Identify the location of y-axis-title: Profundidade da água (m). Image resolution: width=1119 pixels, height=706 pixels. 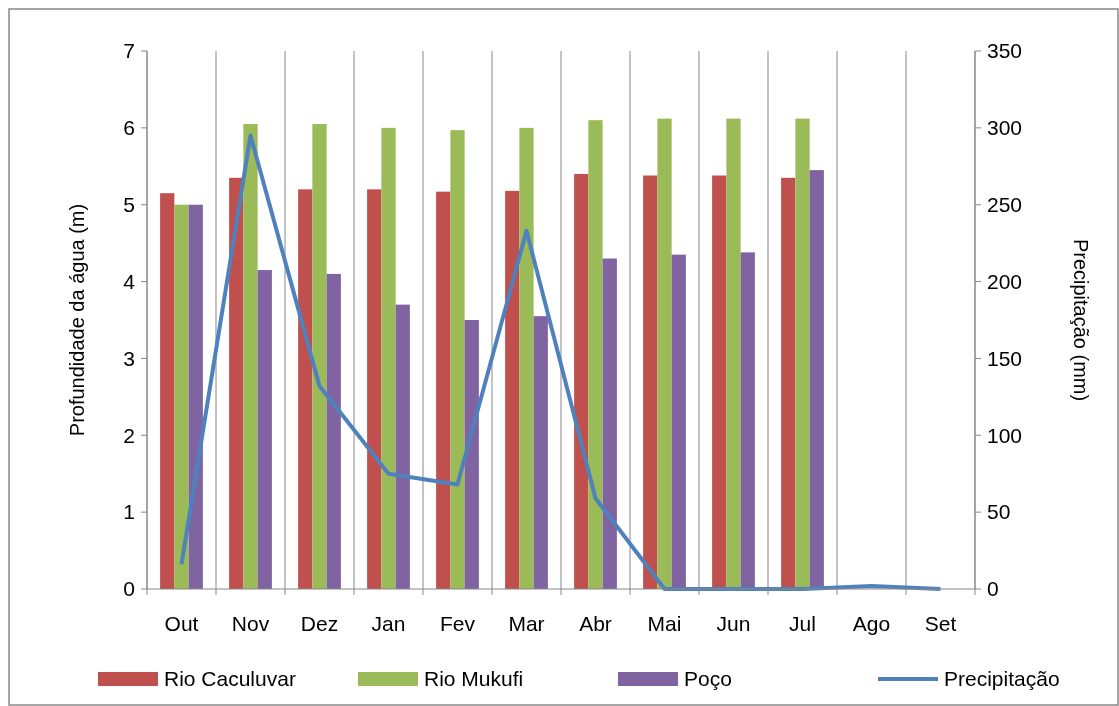
(77, 320).